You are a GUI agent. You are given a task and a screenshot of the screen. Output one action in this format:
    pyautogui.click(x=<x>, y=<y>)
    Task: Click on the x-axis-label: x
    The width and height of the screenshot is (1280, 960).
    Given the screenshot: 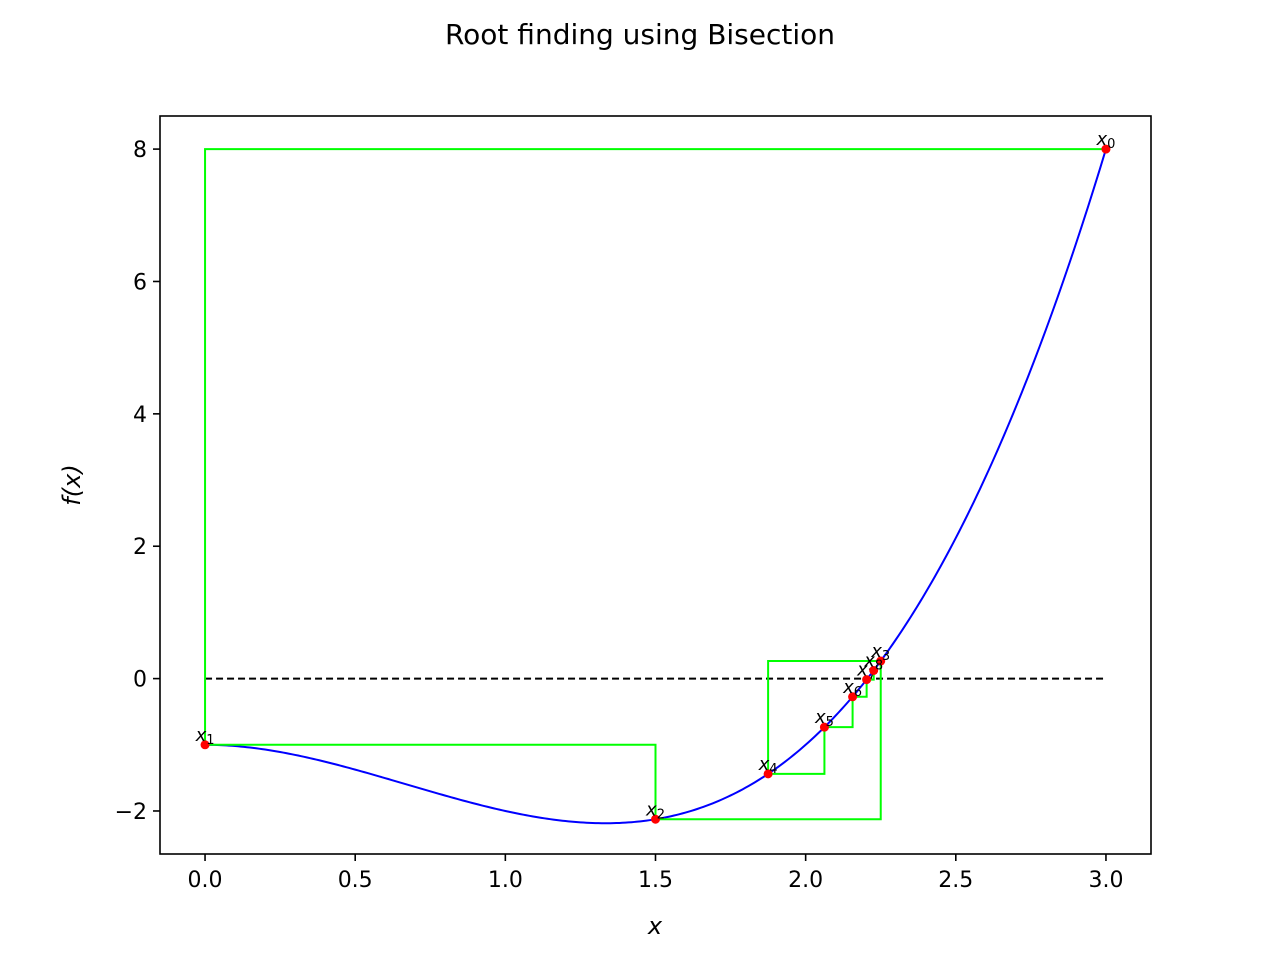 What is the action you would take?
    pyautogui.click(x=655, y=926)
    